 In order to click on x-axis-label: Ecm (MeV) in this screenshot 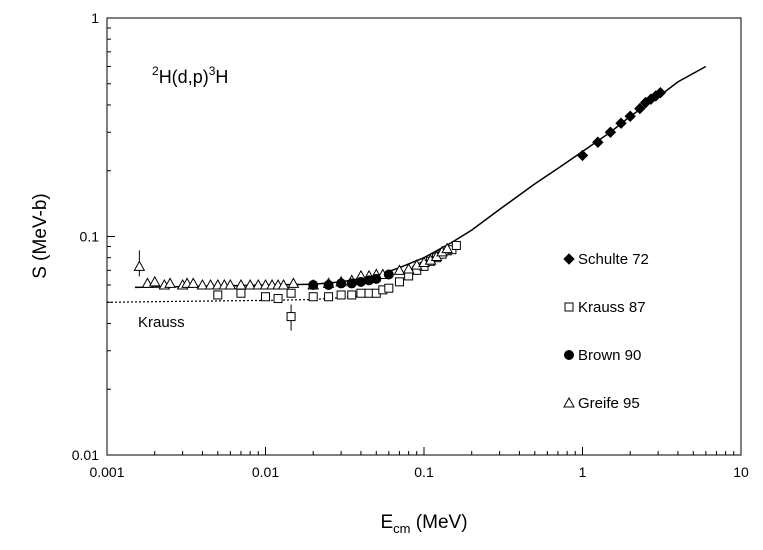, I will do `click(423, 524)`.